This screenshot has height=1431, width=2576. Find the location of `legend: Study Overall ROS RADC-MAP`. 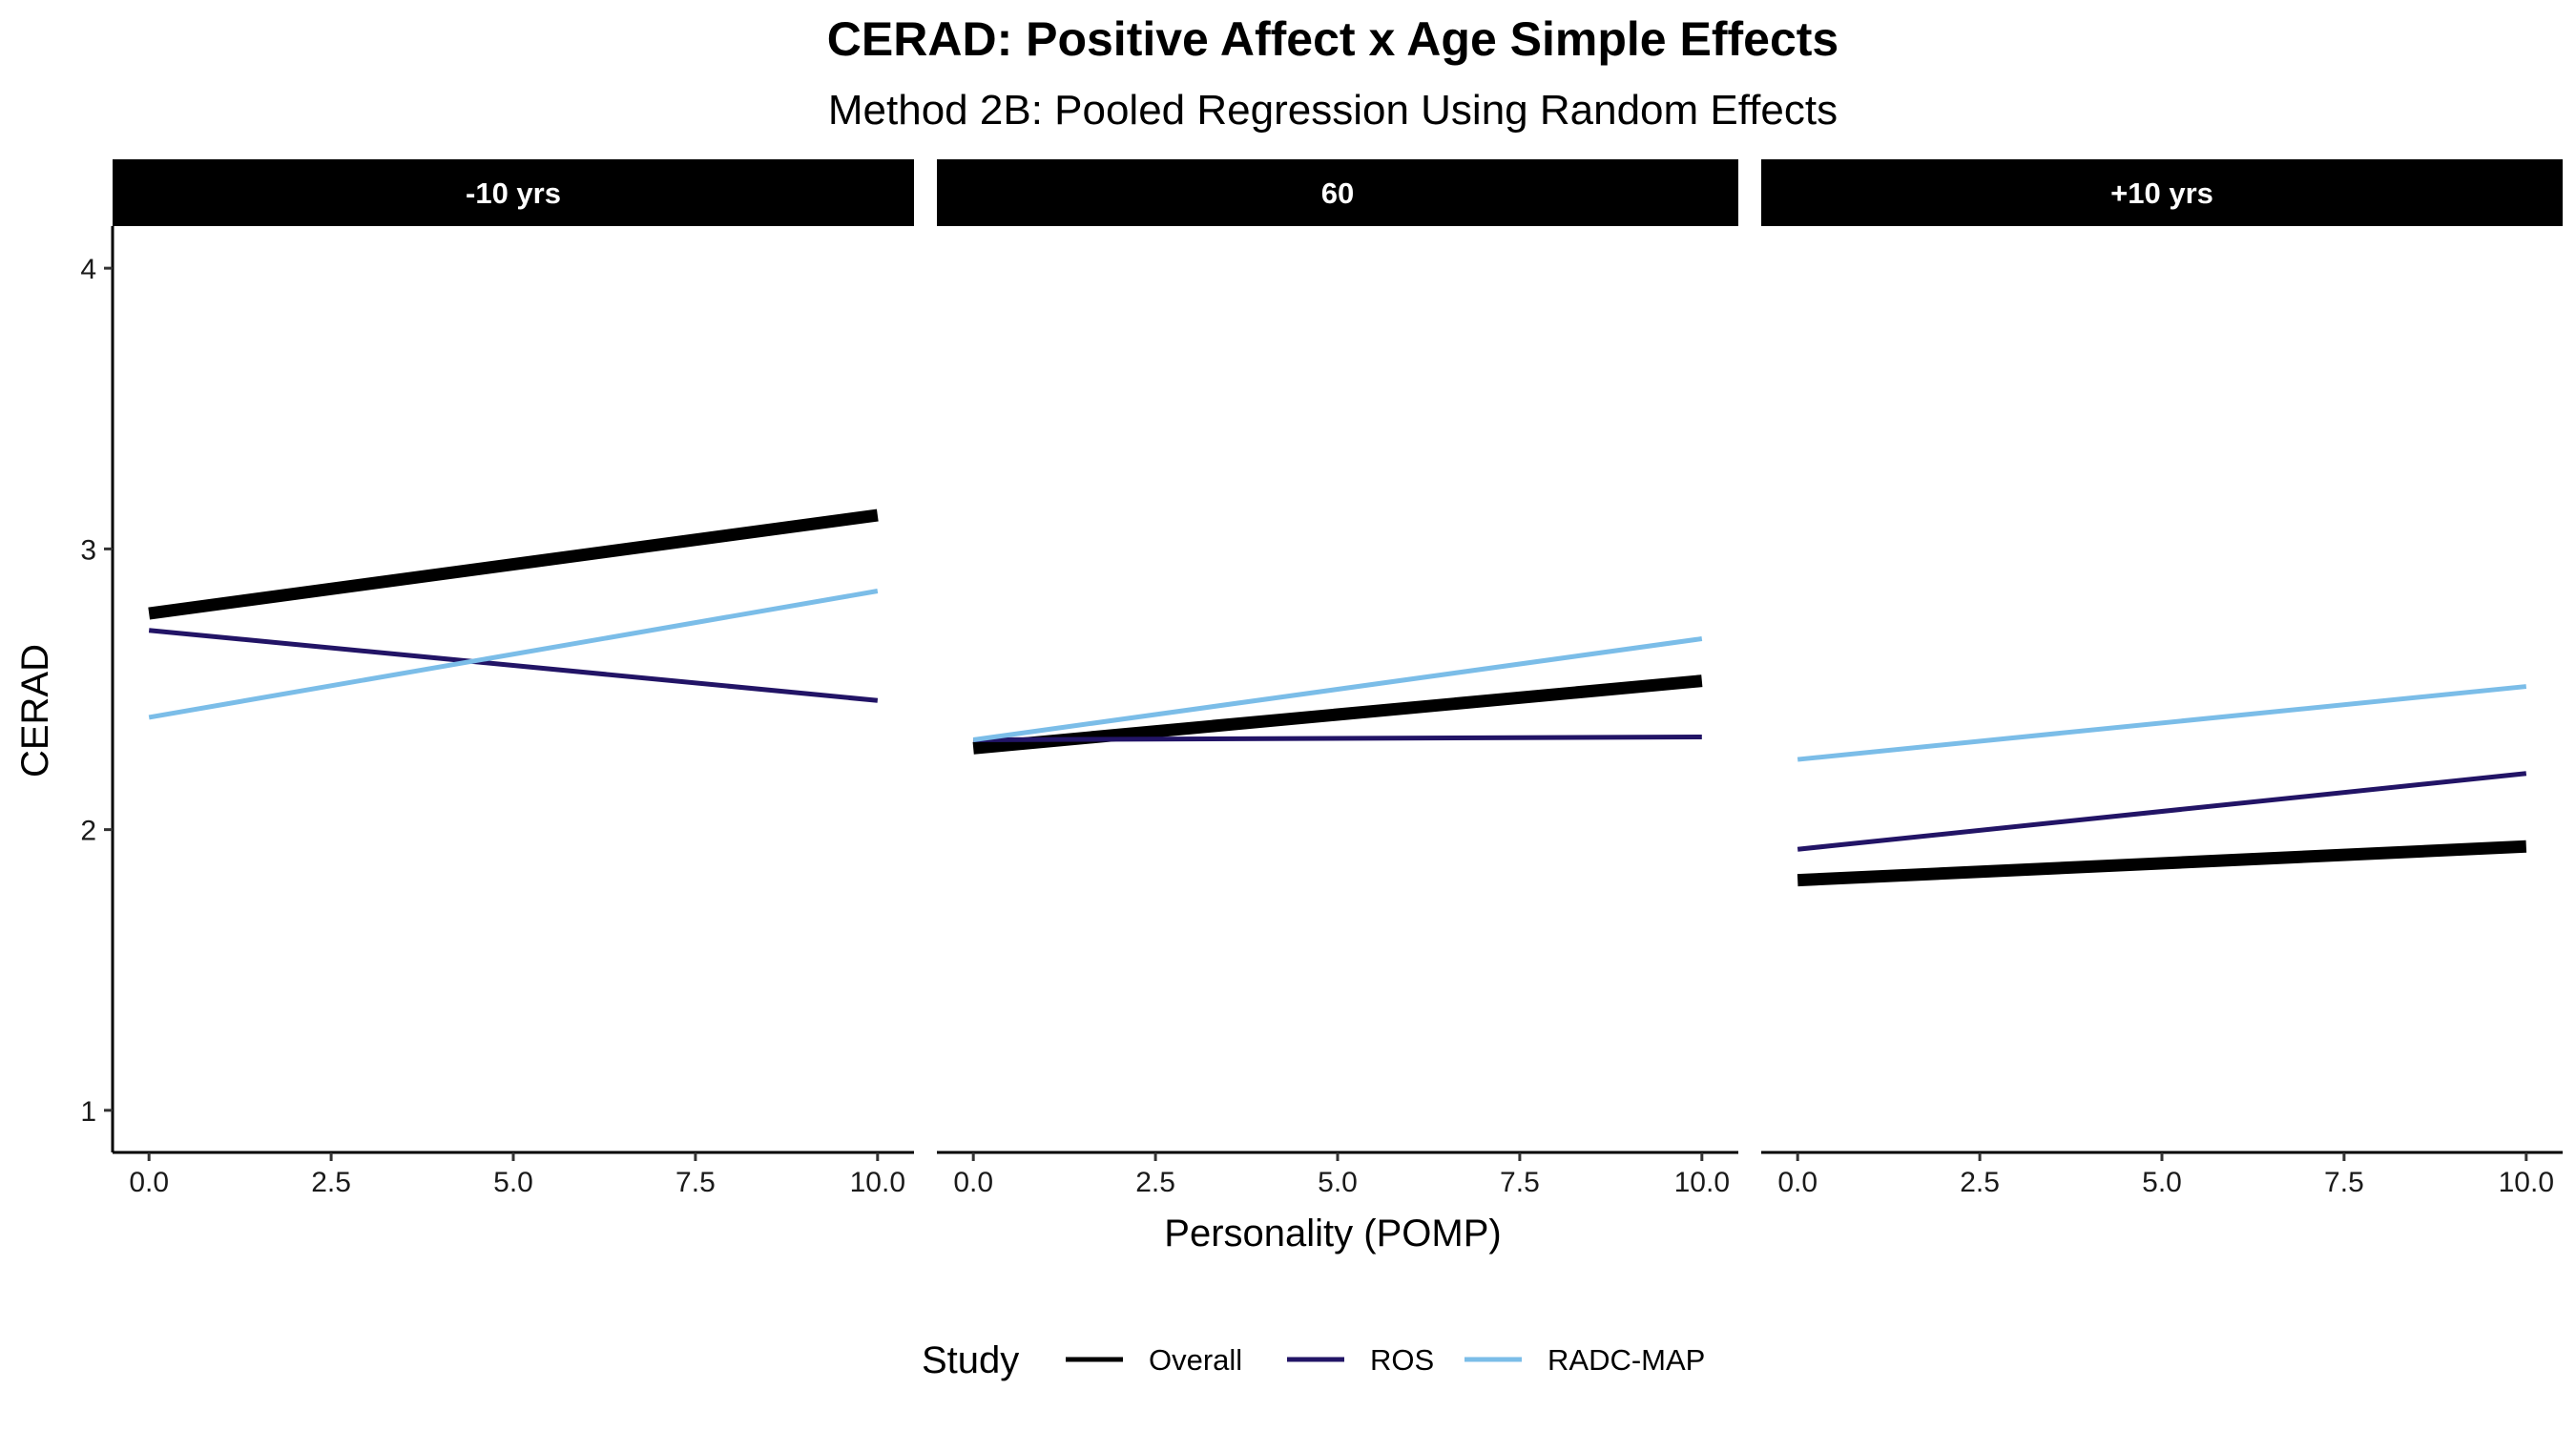

legend: Study Overall ROS RADC-MAP is located at coordinates (1313, 1360).